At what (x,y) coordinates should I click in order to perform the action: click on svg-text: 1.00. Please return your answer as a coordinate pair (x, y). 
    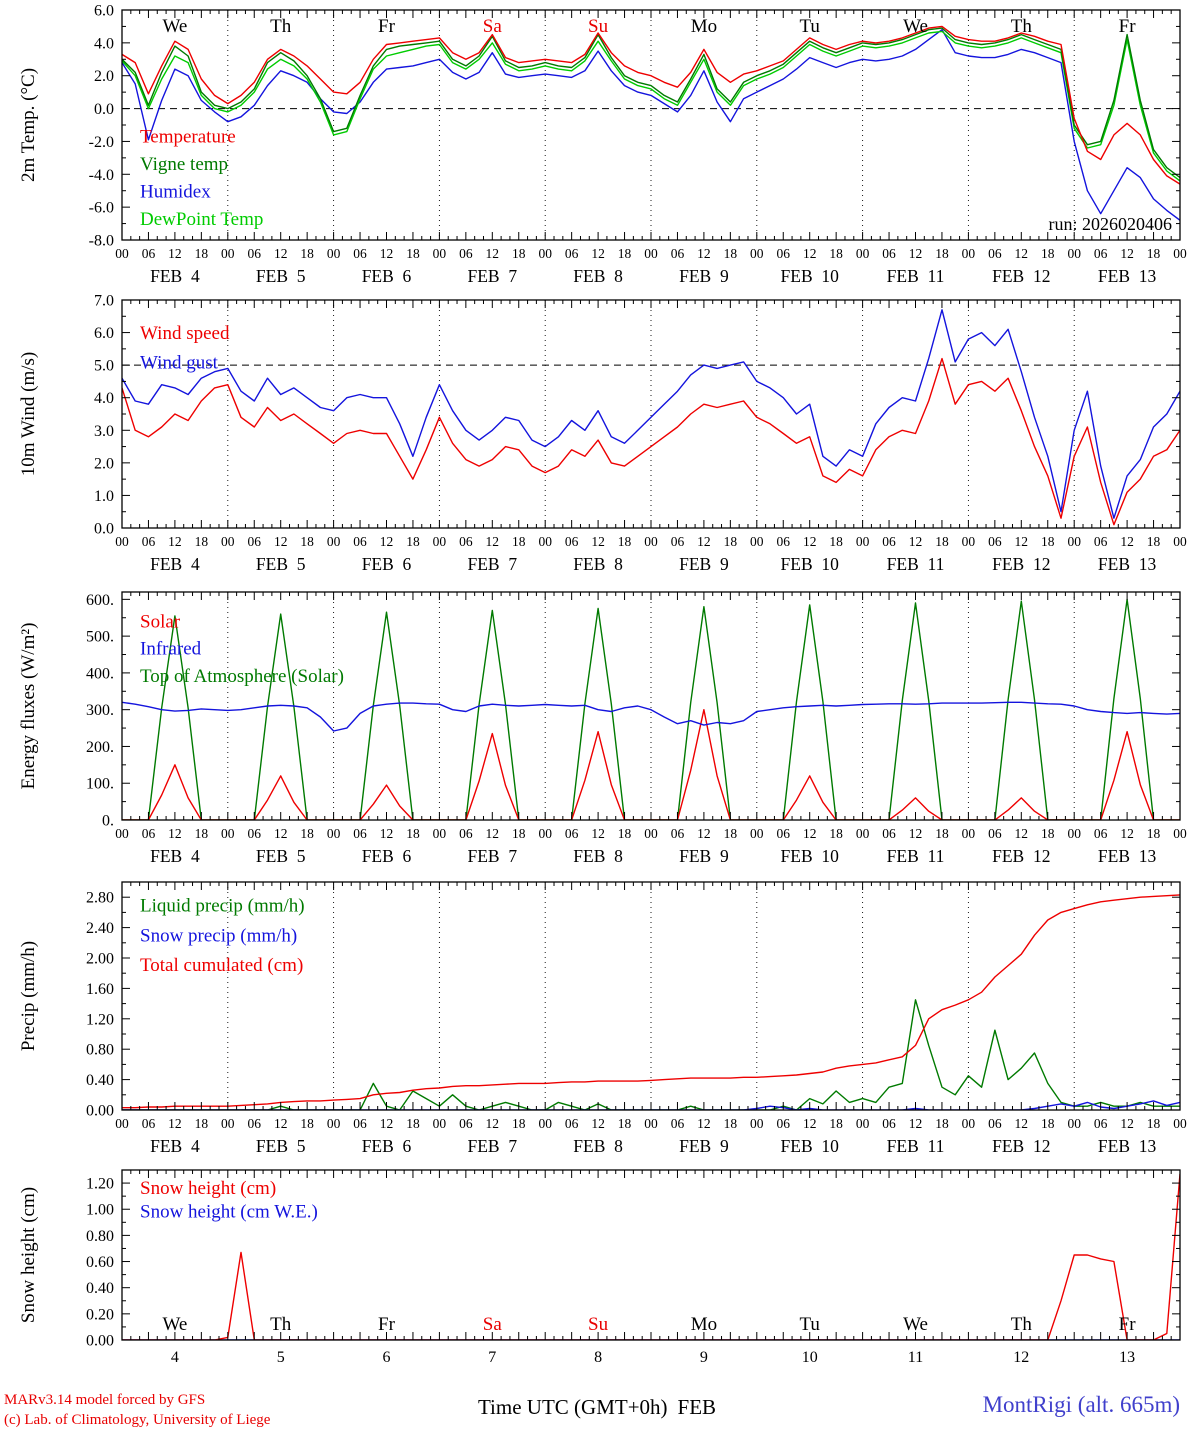
    Looking at the image, I should click on (100, 1210).